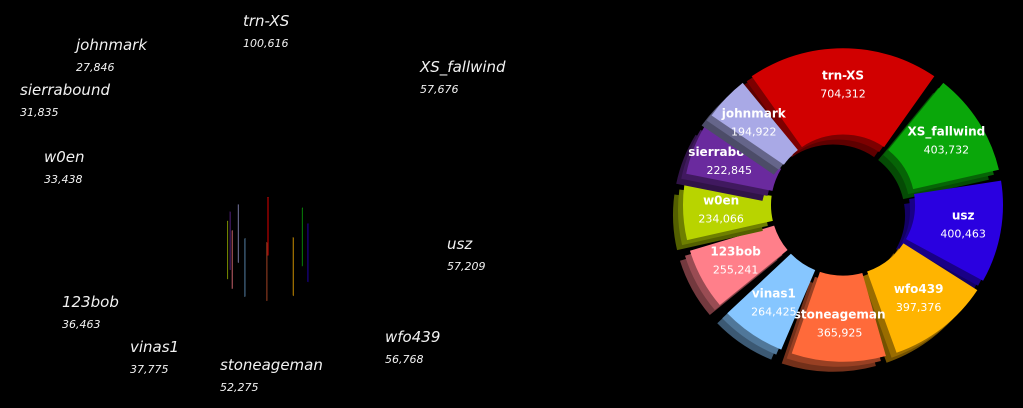 This screenshot has height=408, width=1023. I want to click on slice-name: usz, so click(460, 244).